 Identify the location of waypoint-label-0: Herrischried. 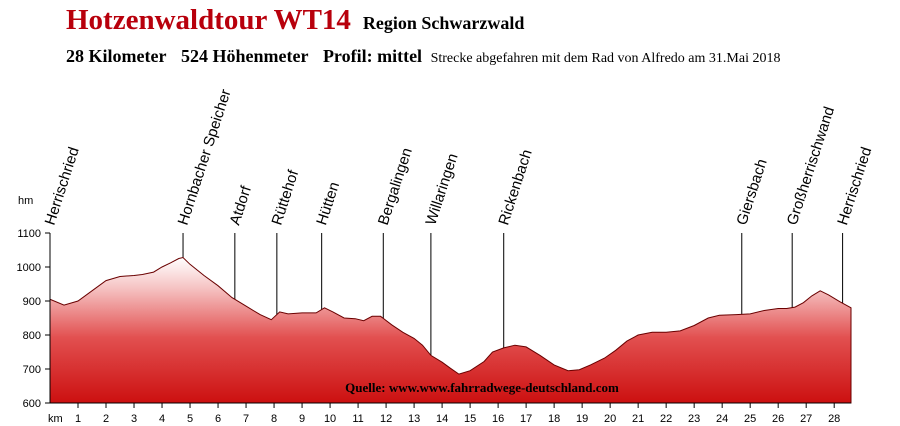
(62, 186).